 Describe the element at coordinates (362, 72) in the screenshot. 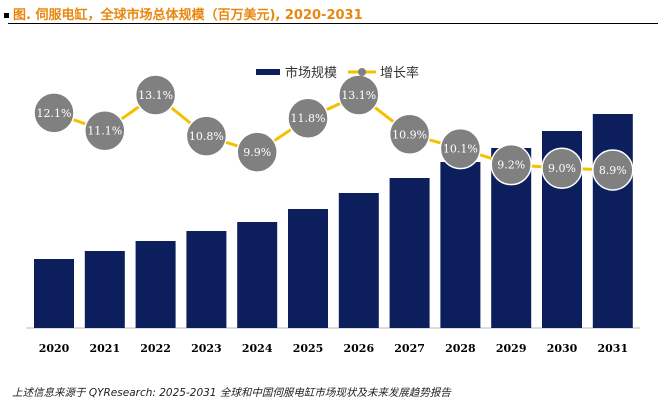

I see `legend-marker` at that location.